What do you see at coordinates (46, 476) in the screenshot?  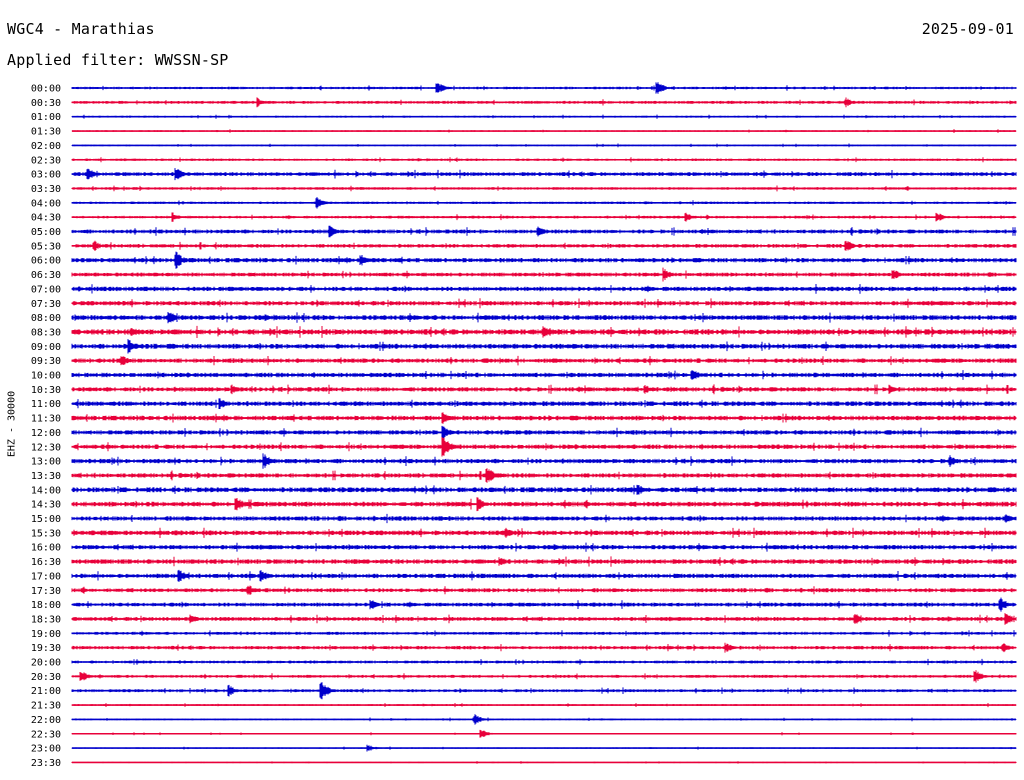 I see `row-time-label: 13:30` at bounding box center [46, 476].